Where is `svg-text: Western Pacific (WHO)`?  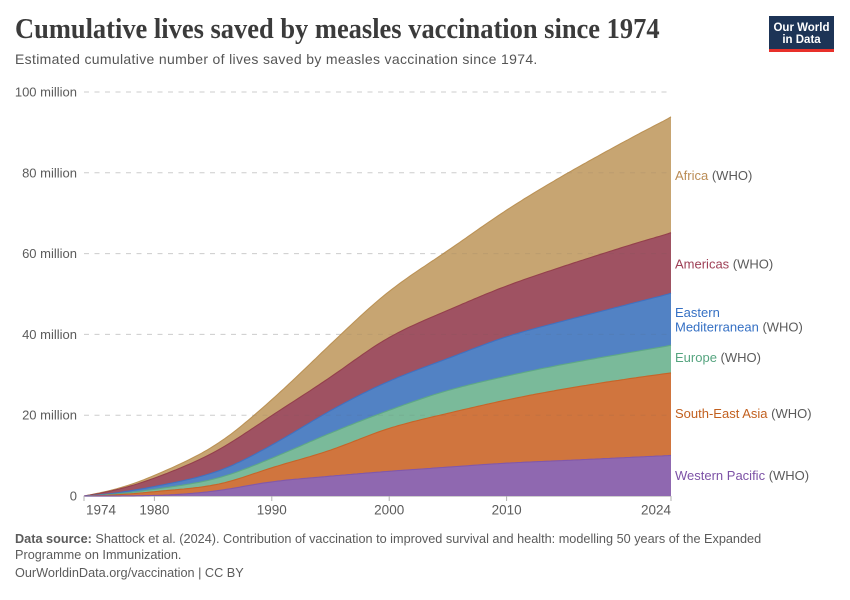
svg-text: Western Pacific (WHO) is located at coordinates (742, 475).